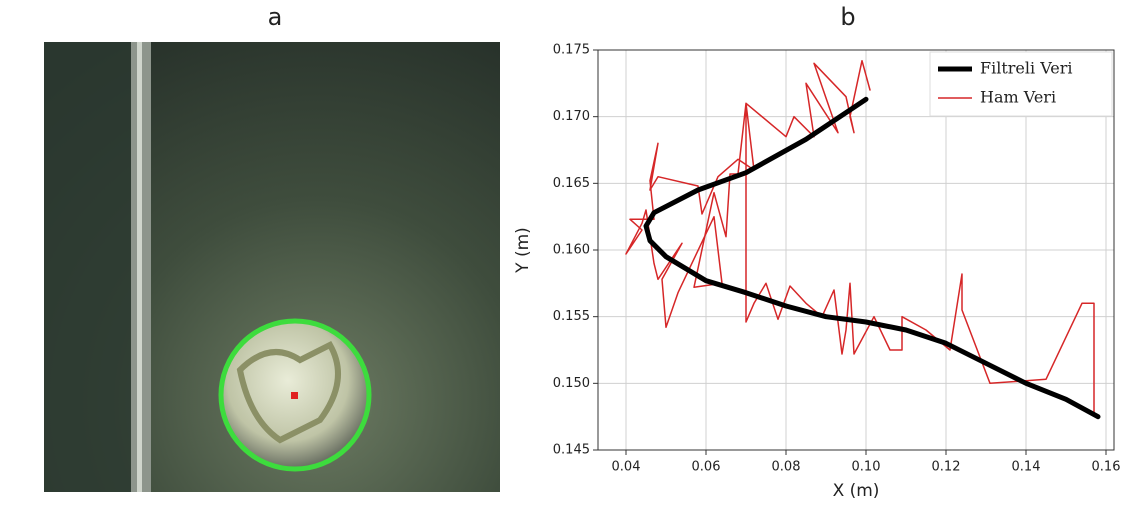  I want to click on y-tick-label: 0.155, so click(571, 316).